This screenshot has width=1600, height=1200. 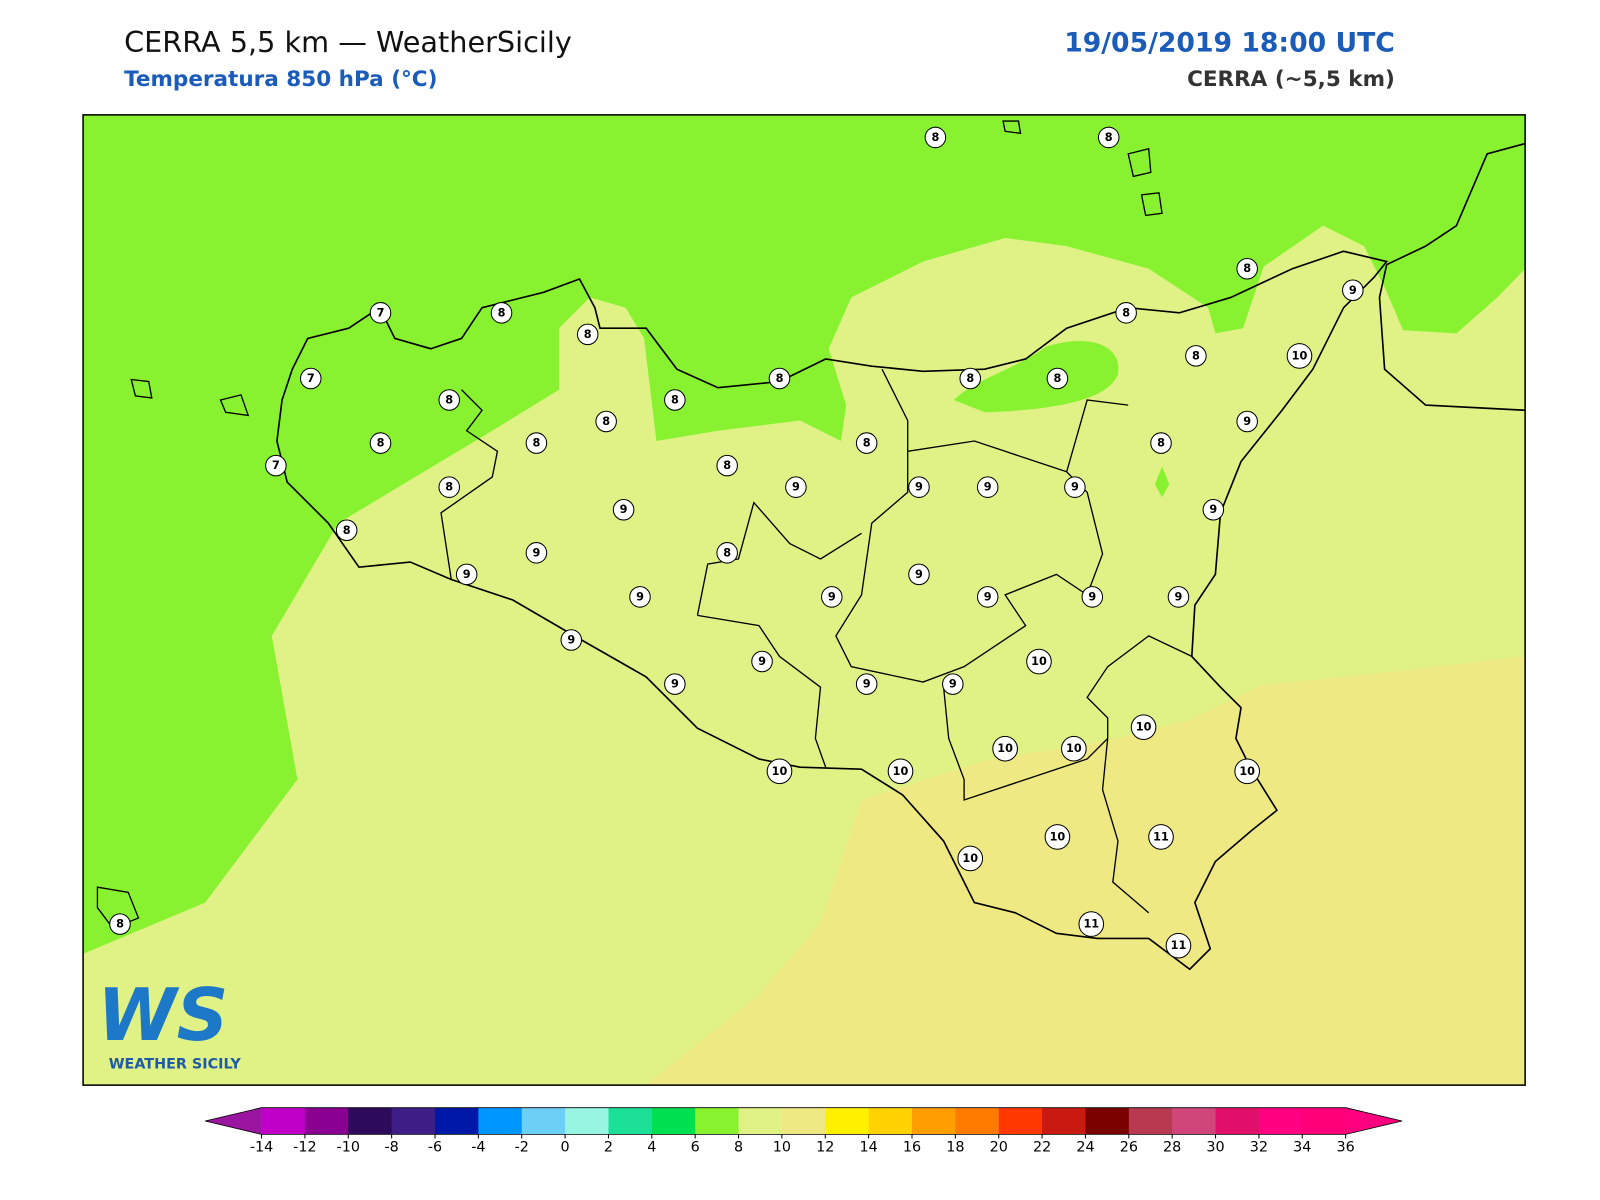 I want to click on station-value: 11, so click(x=1161, y=836).